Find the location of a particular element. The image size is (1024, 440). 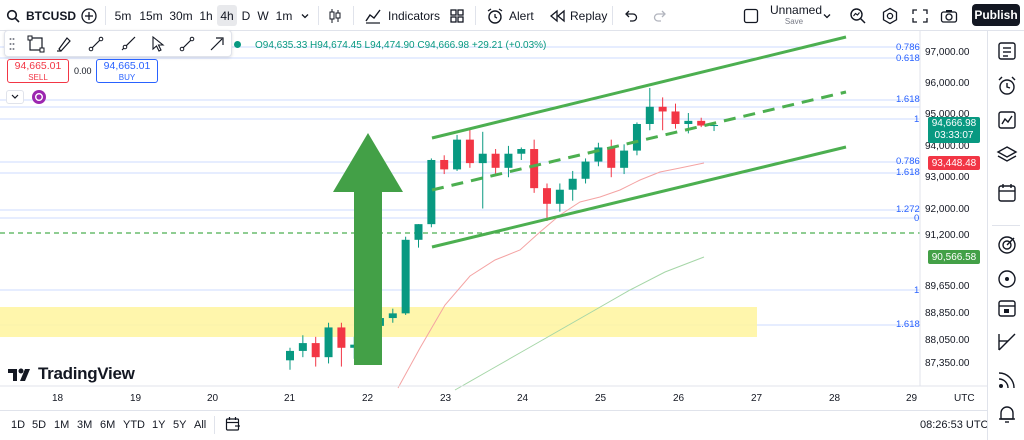

replay-button: Replay is located at coordinates (577, 15).